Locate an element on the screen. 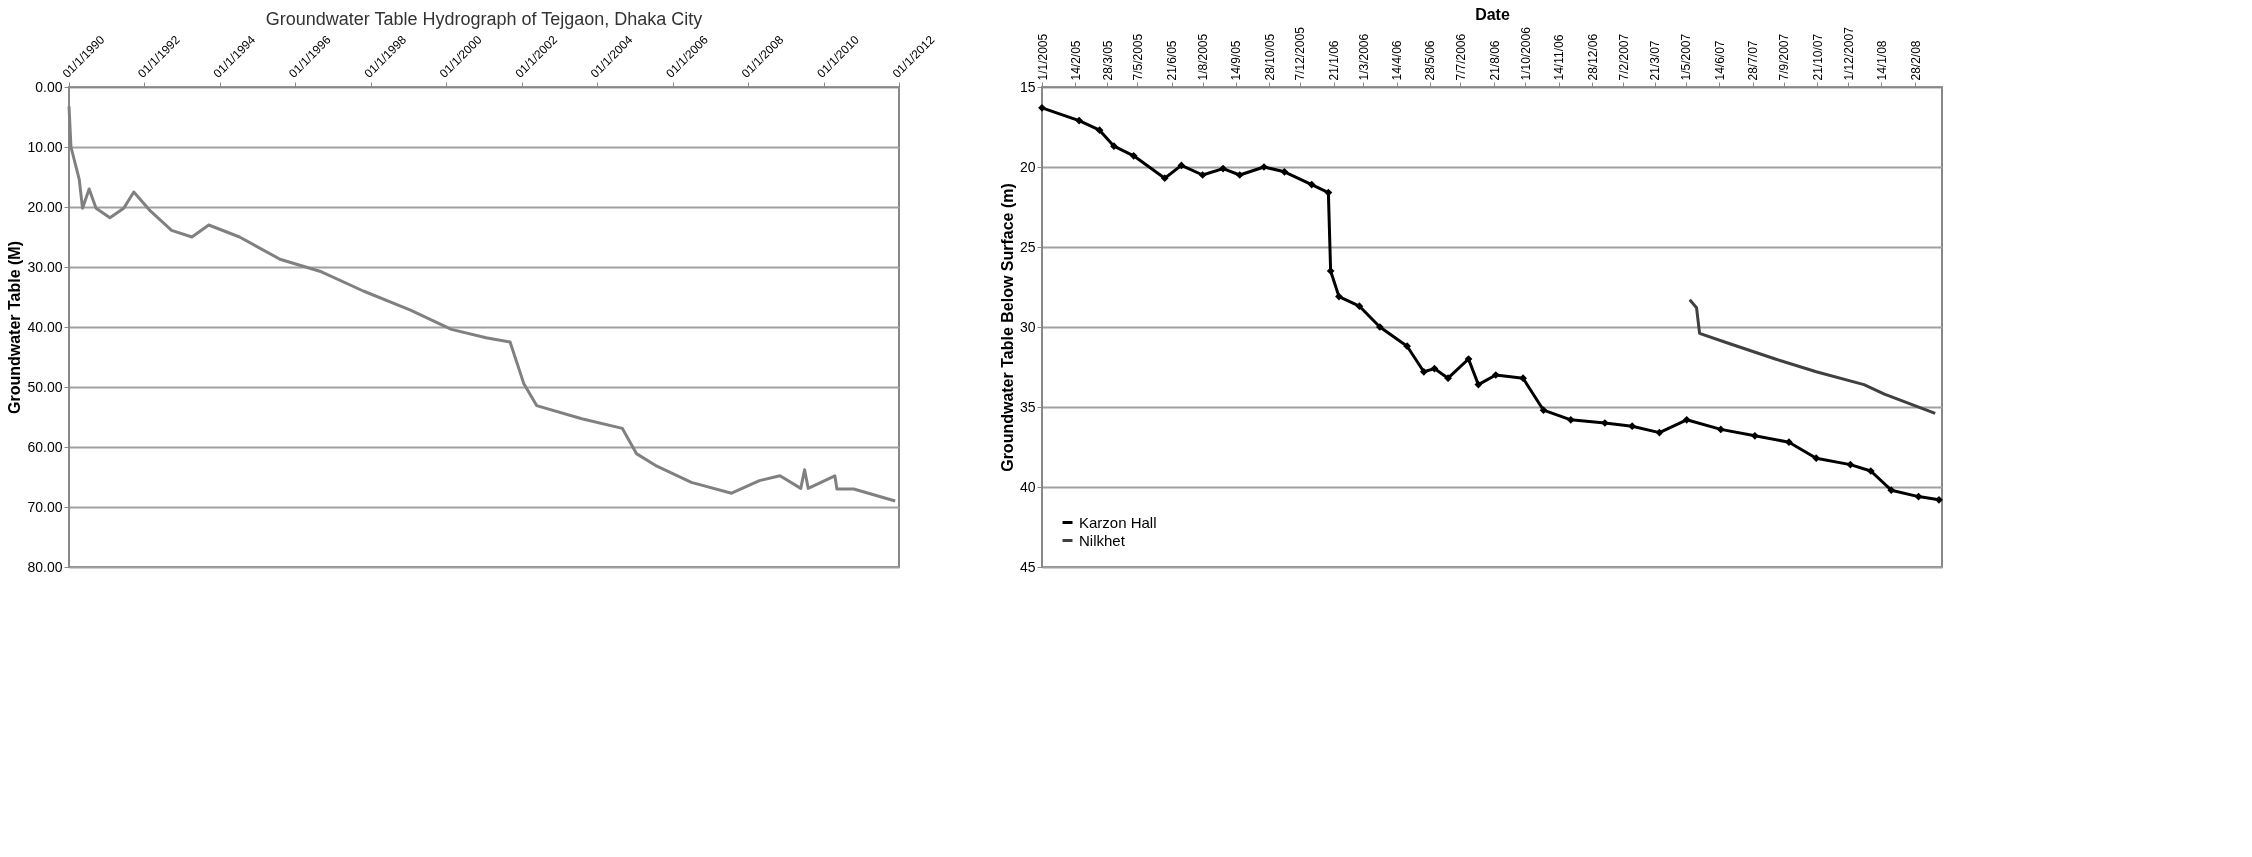  x-tick-label: 1/10/2006 is located at coordinates (1525, 53).